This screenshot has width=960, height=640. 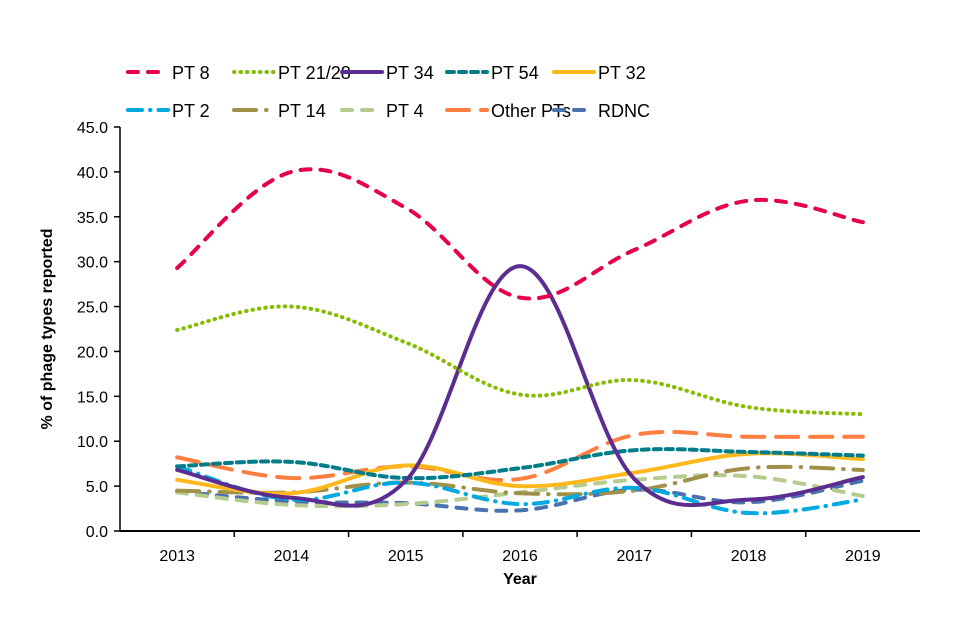 I want to click on y-tick-label: 40.0, so click(x=92, y=173).